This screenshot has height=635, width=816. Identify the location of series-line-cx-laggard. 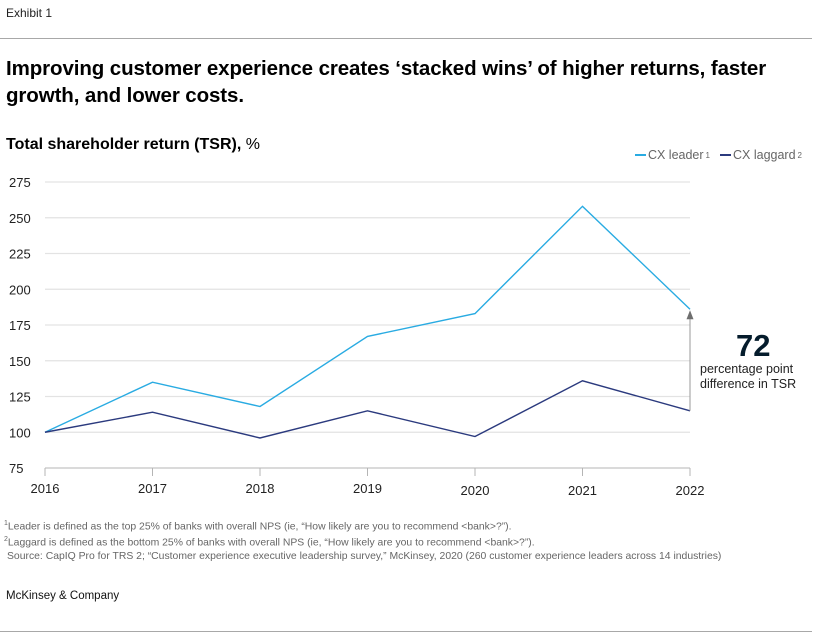
(367, 409).